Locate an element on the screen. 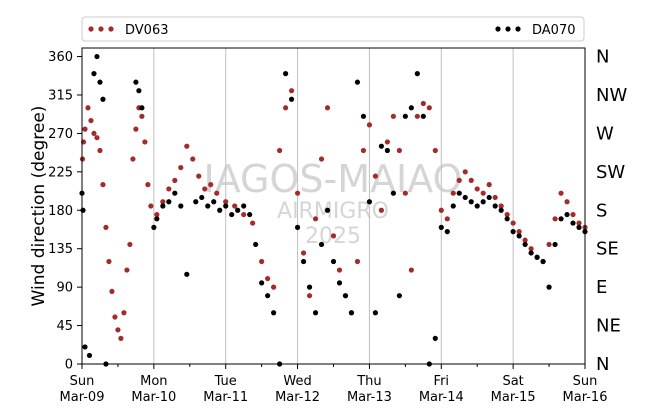 The height and width of the screenshot is (409, 650). legend-label-da070: DA070 is located at coordinates (554, 30).